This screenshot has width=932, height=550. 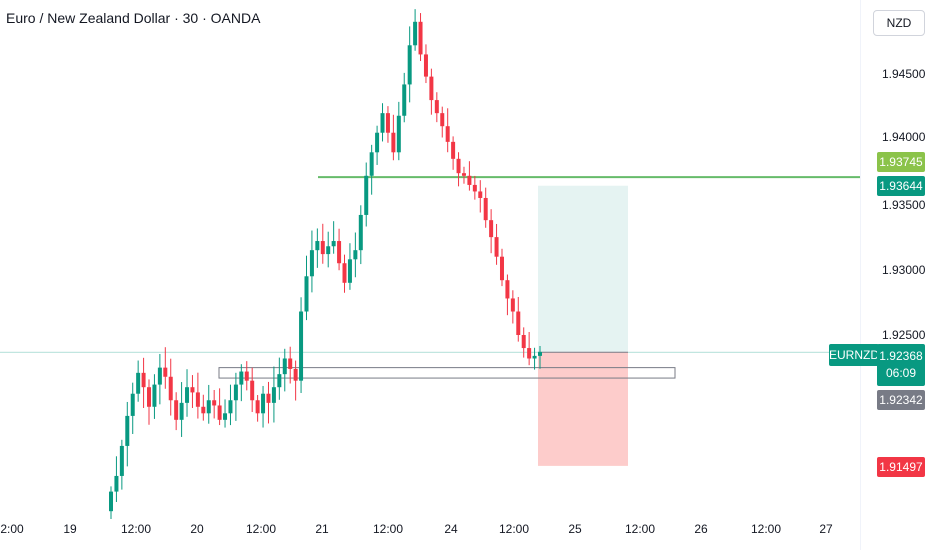 I want to click on symbol-badge: EURNZD, so click(x=854, y=355).